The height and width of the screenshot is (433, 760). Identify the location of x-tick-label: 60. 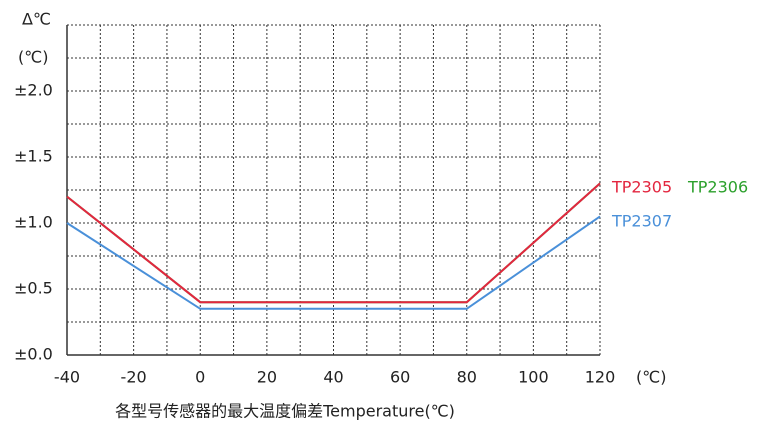
(400, 377).